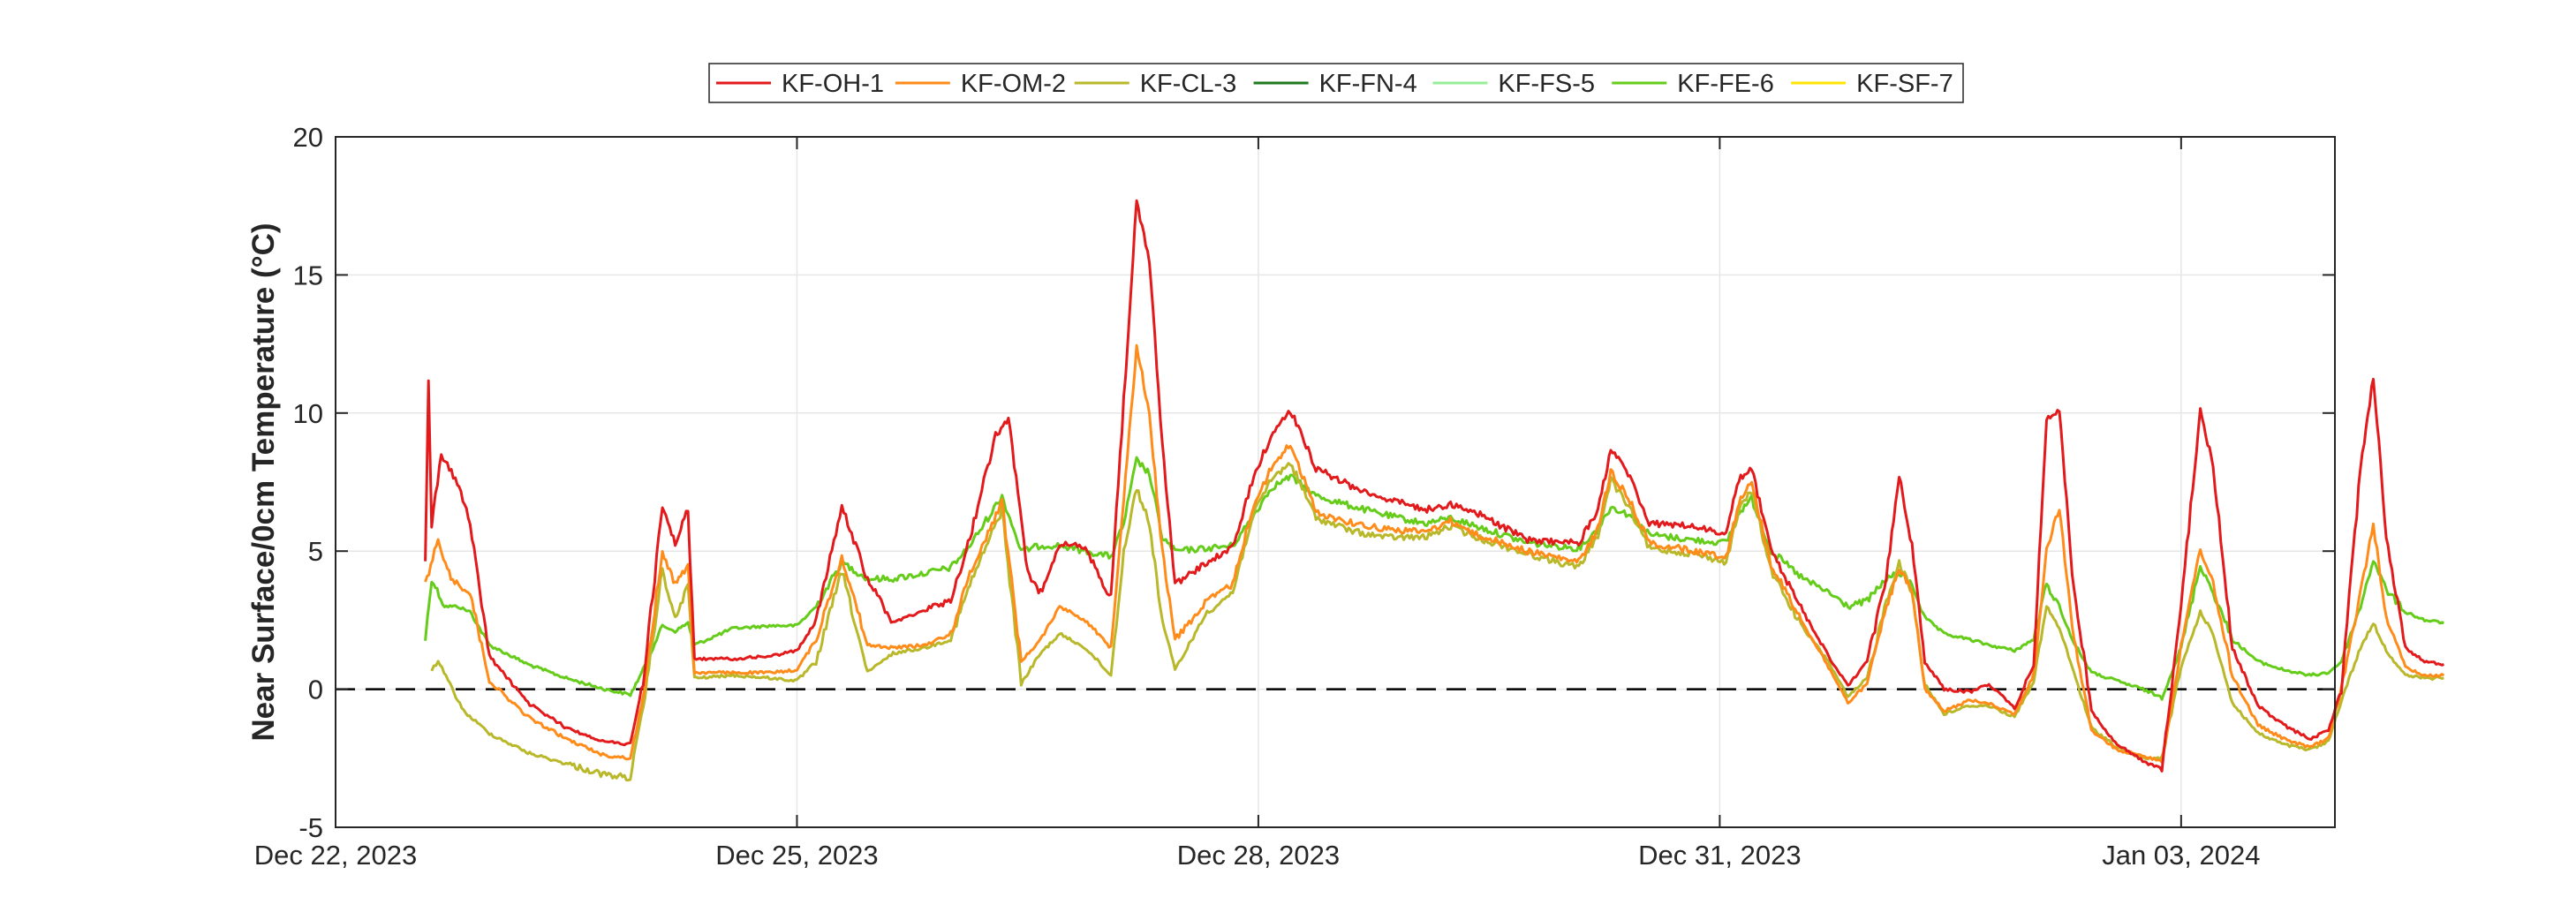  Describe the element at coordinates (308, 275) in the screenshot. I see `y-tick-label: 15` at that location.